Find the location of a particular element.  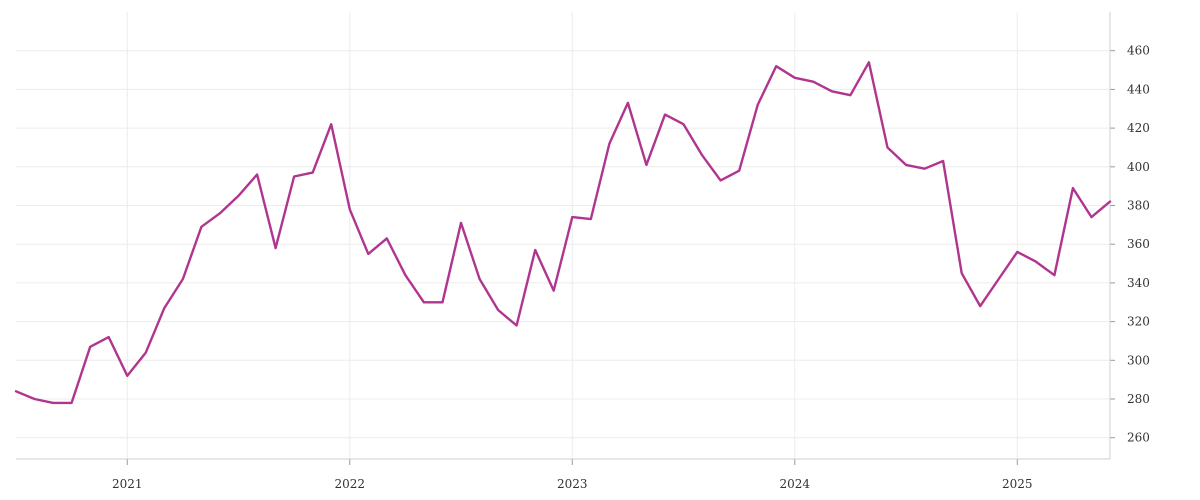

y-tick-label: 400 is located at coordinates (1138, 167).